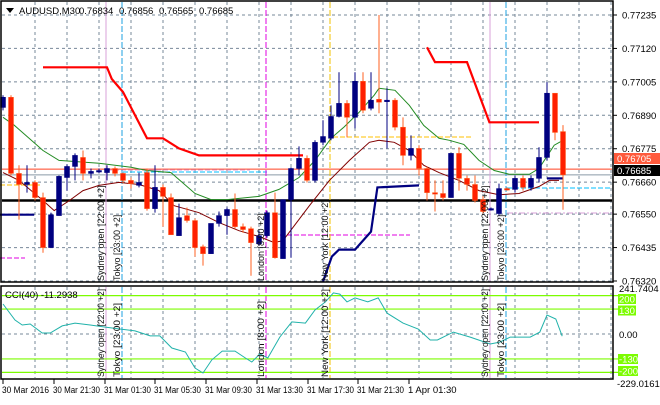  What do you see at coordinates (639, 183) in the screenshot?
I see `price-tick-label: 0.76660` at bounding box center [639, 183].